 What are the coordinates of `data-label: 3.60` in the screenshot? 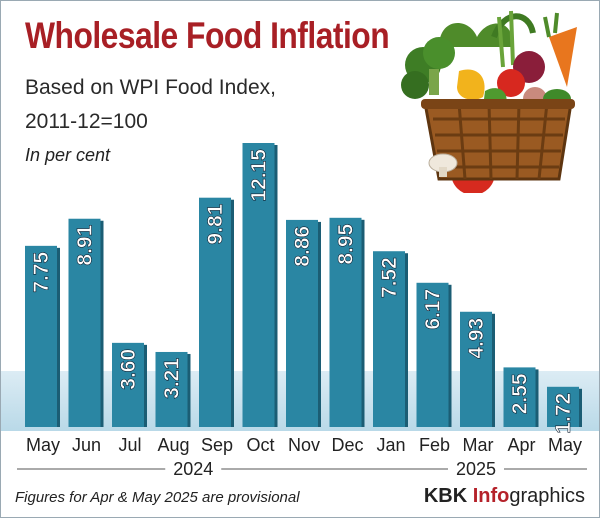 It's located at (128, 369).